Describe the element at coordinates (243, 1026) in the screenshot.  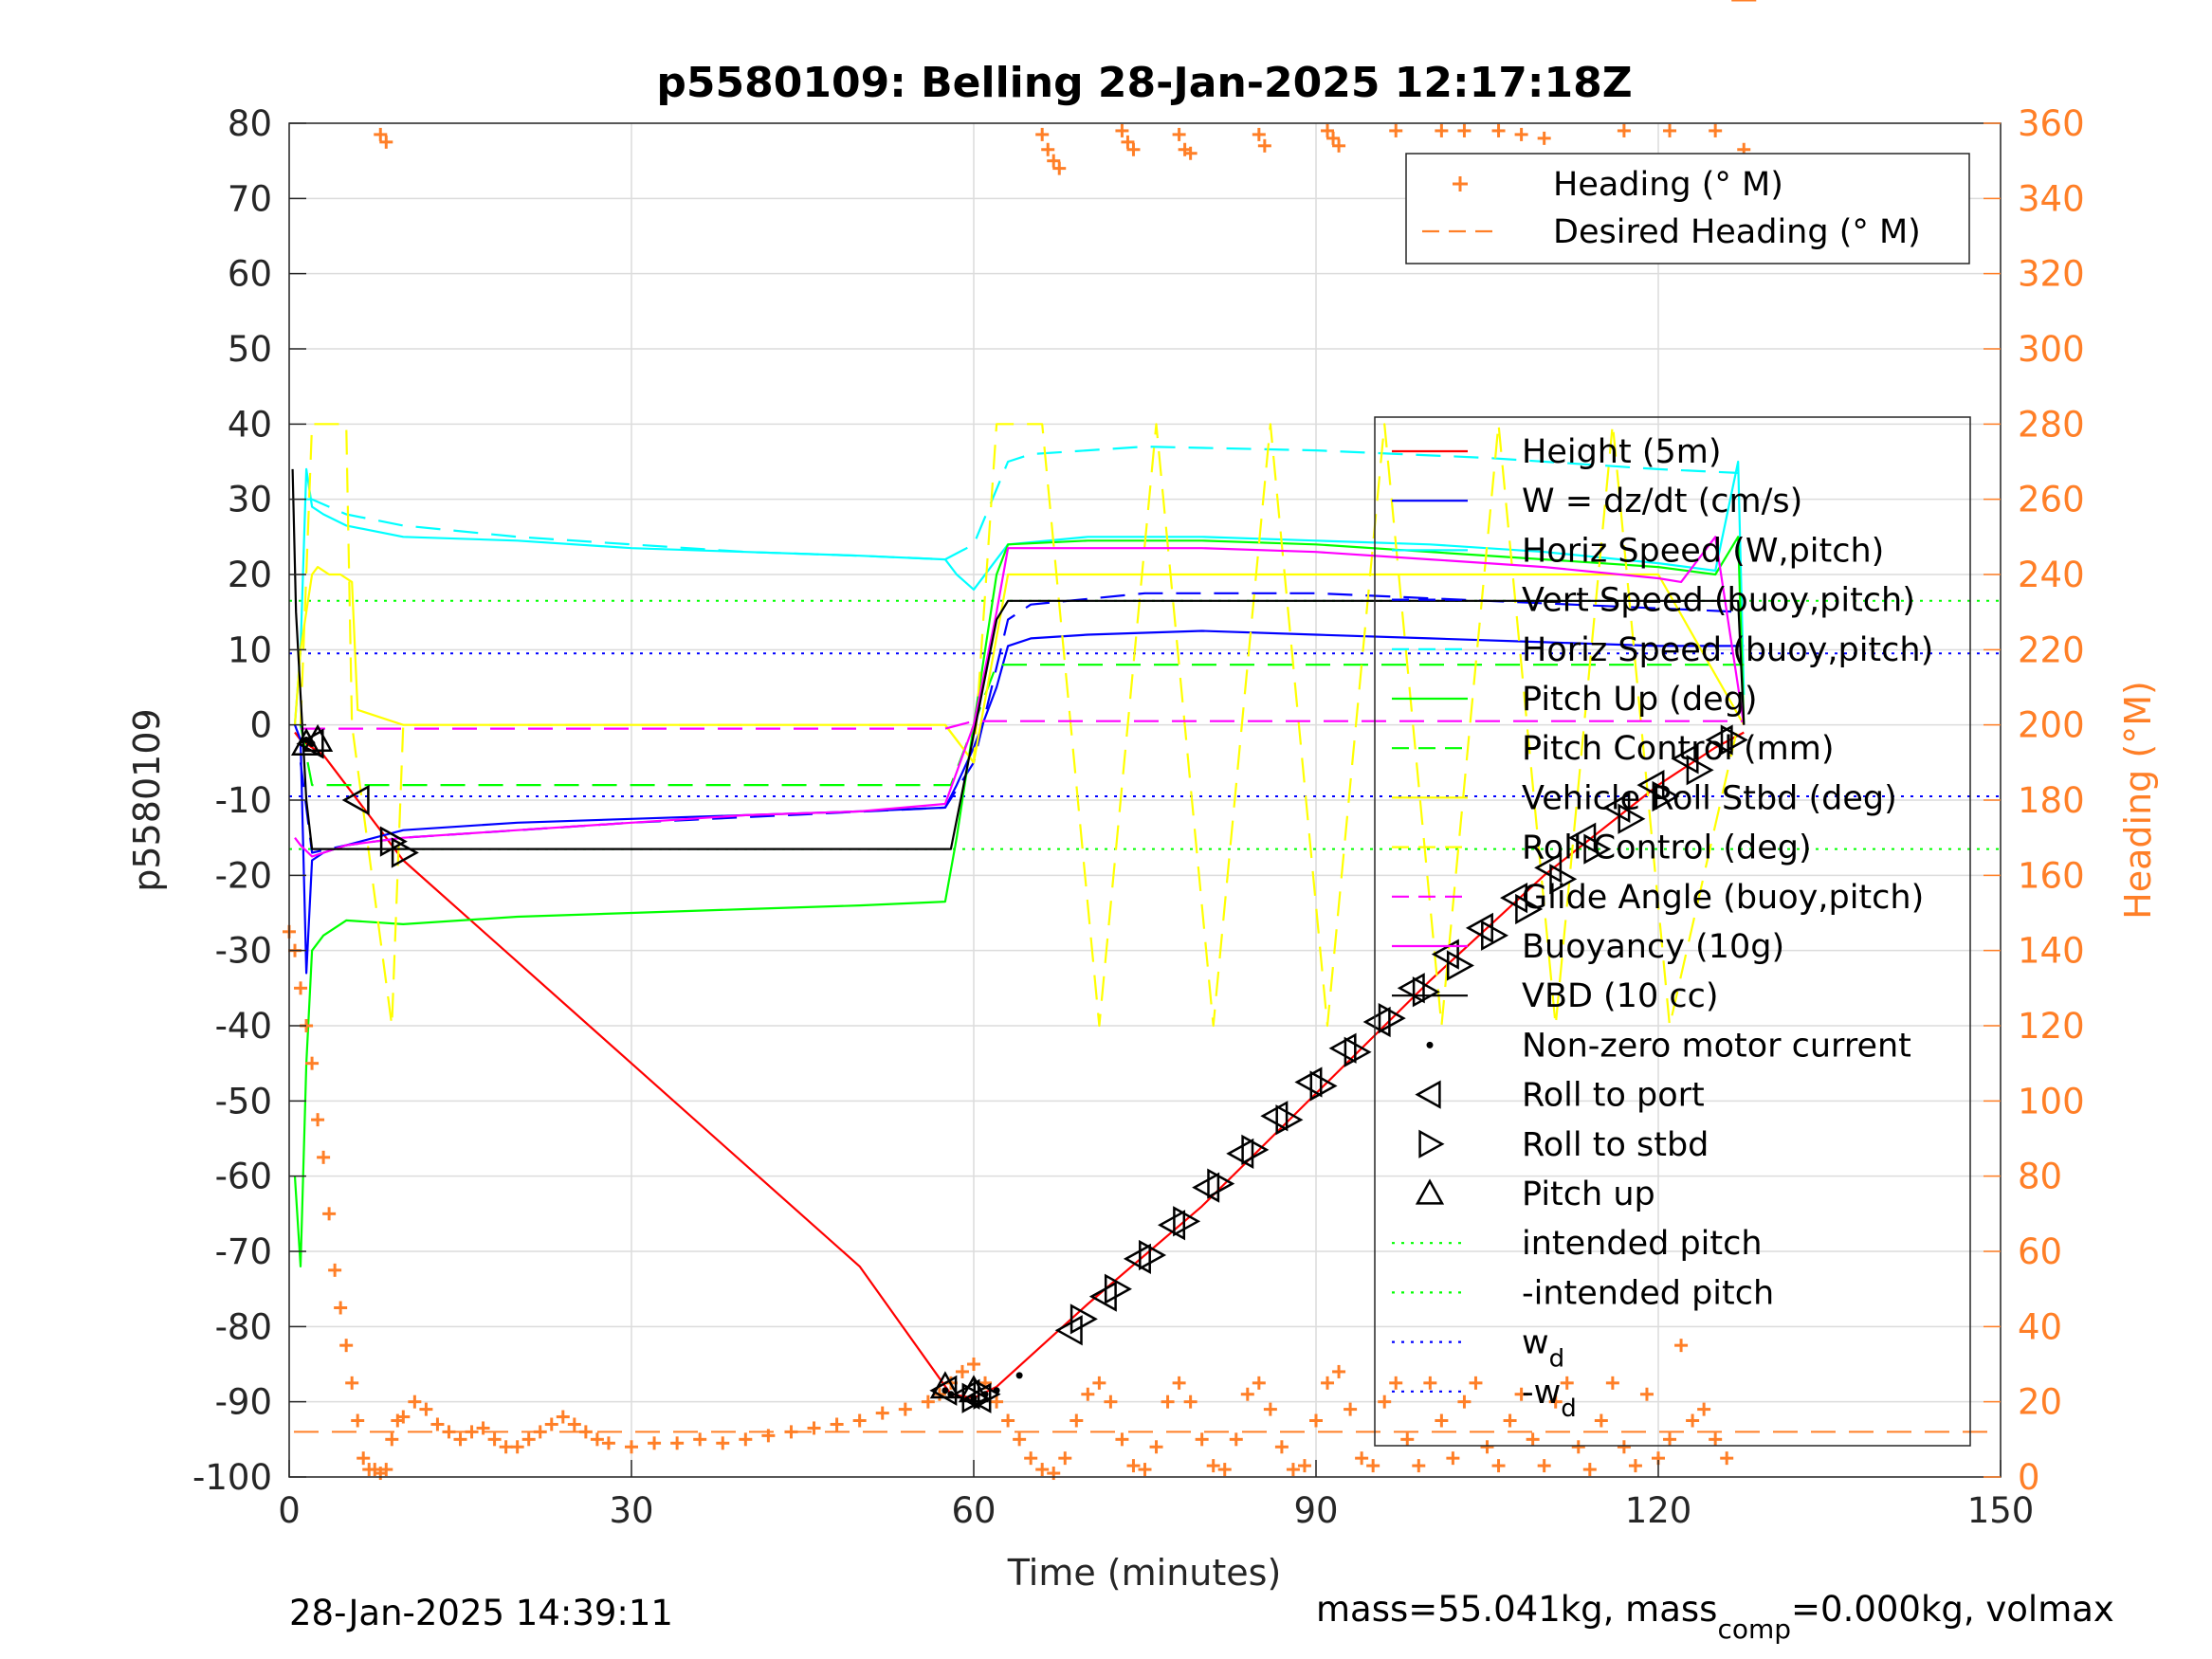
I see `y-tick-label: -40` at that location.